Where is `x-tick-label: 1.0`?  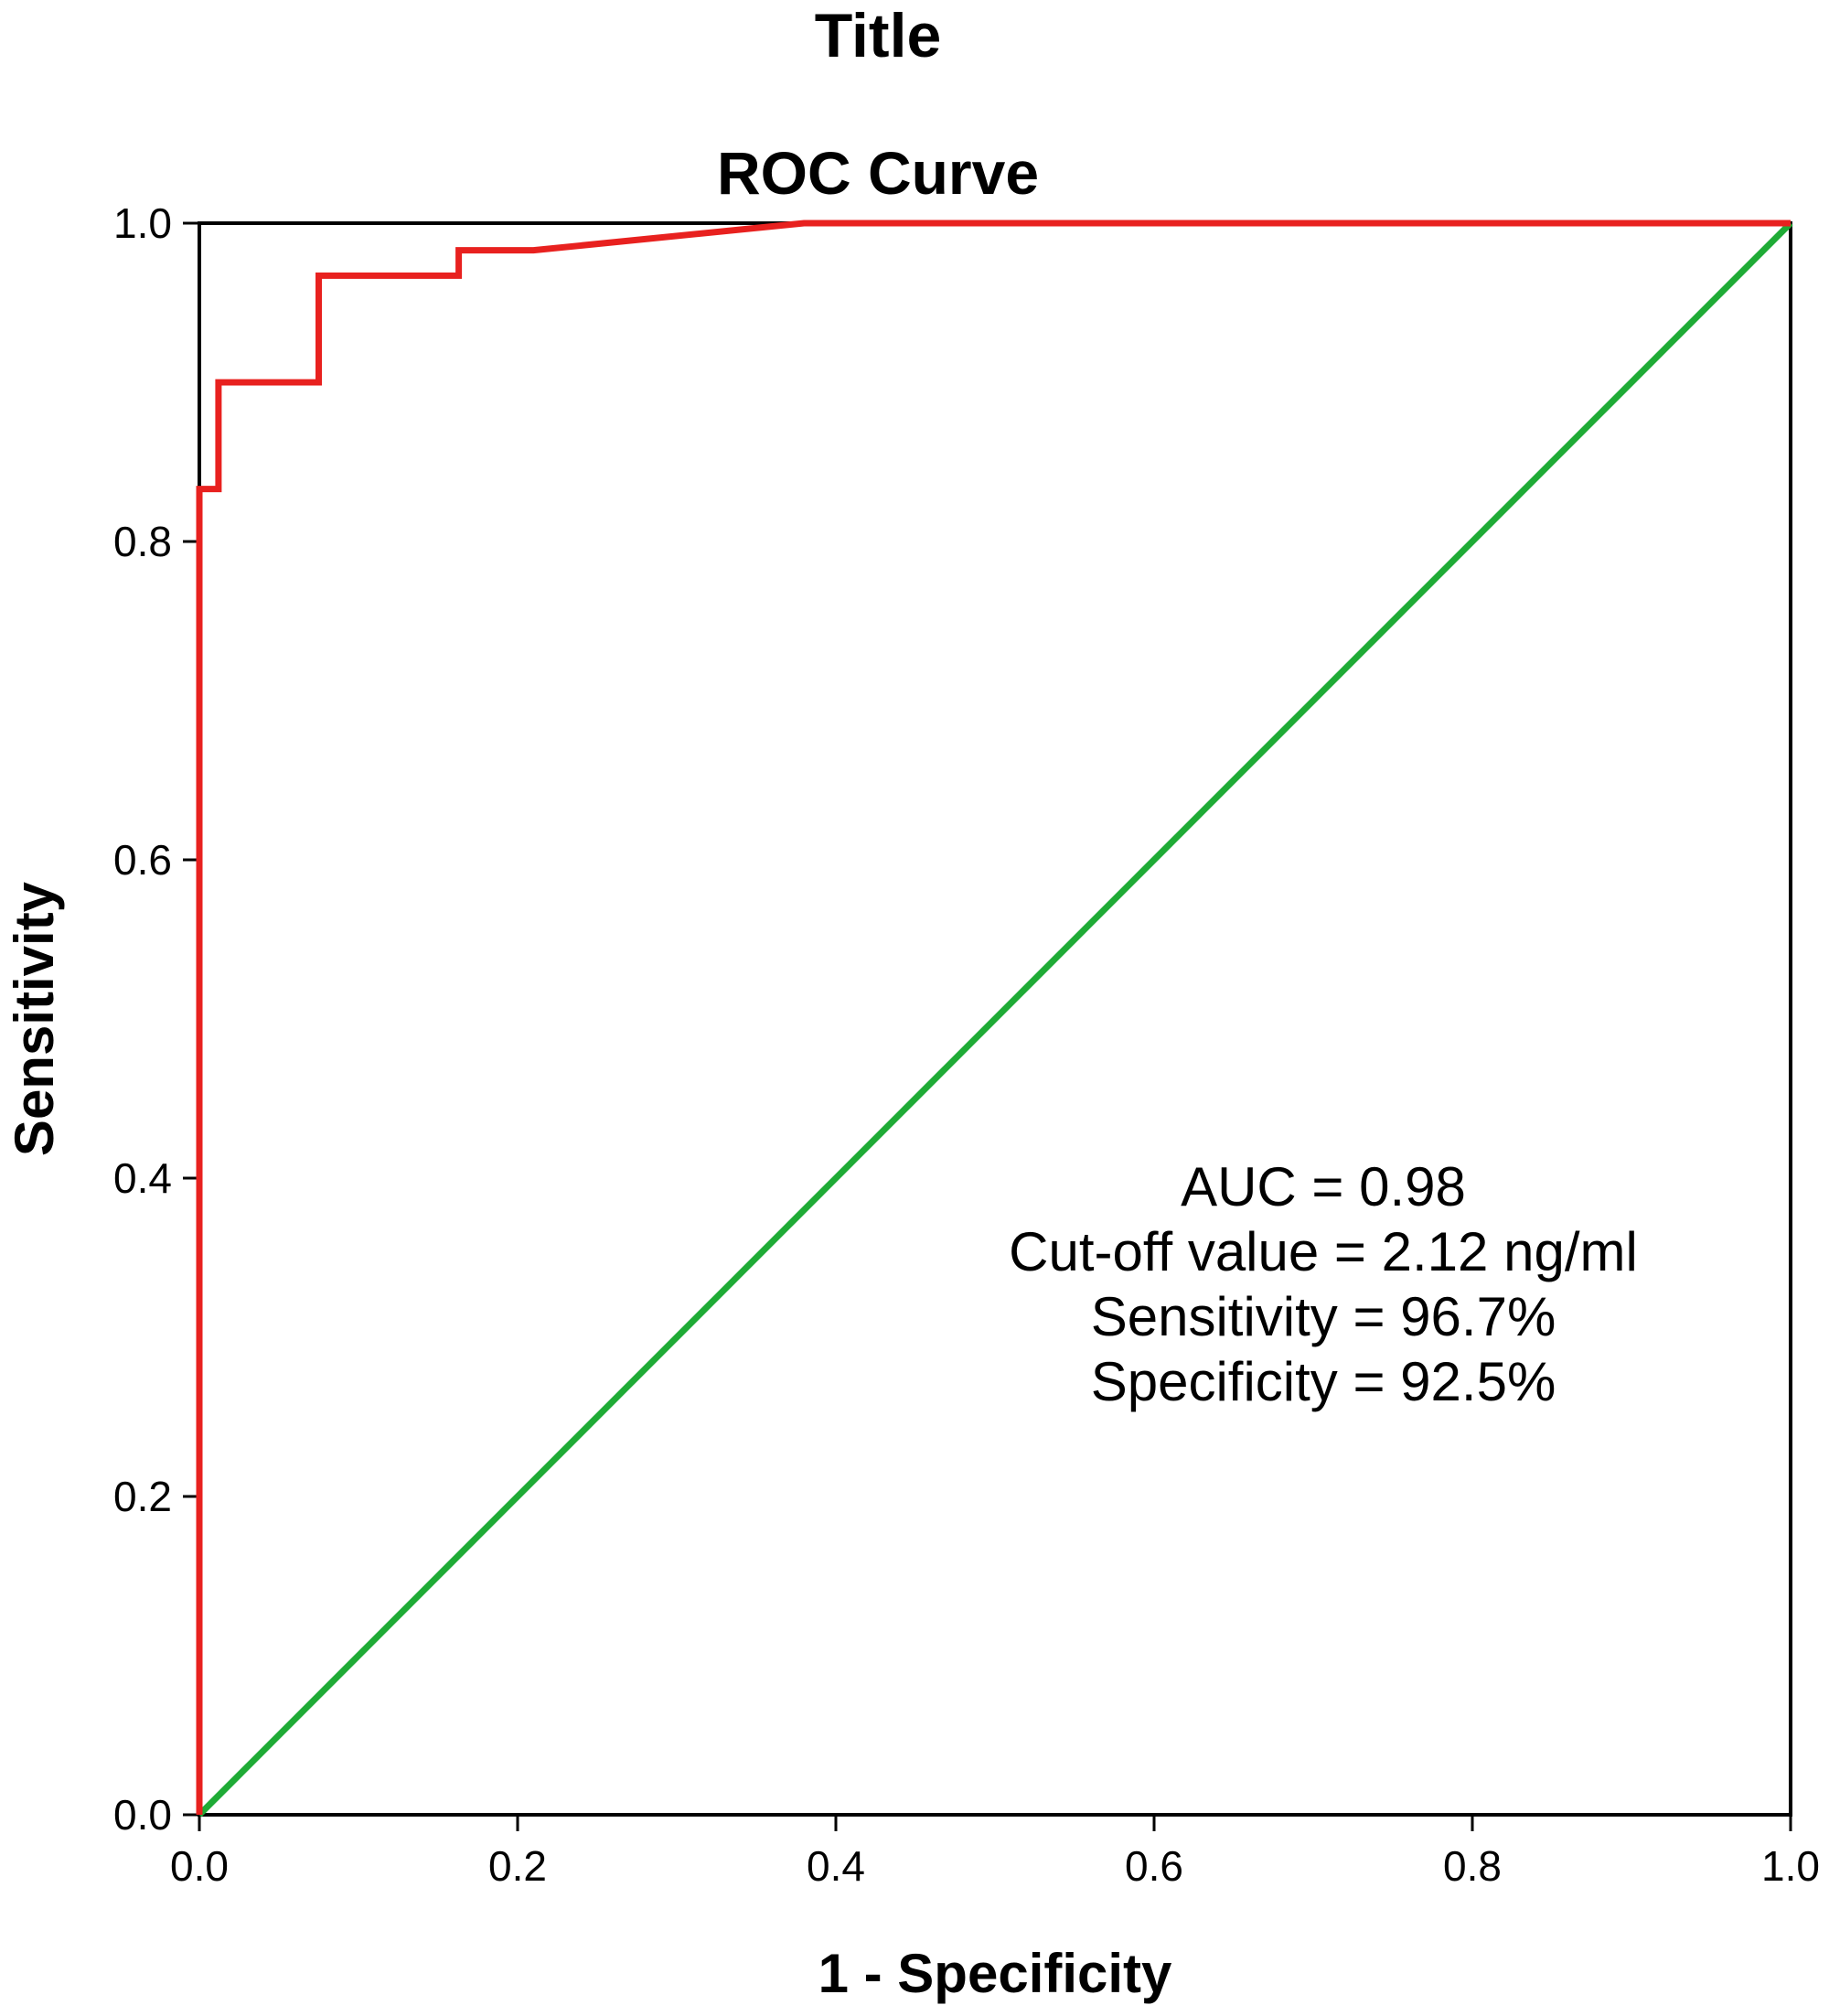
x-tick-label: 1.0 is located at coordinates (1790, 1866).